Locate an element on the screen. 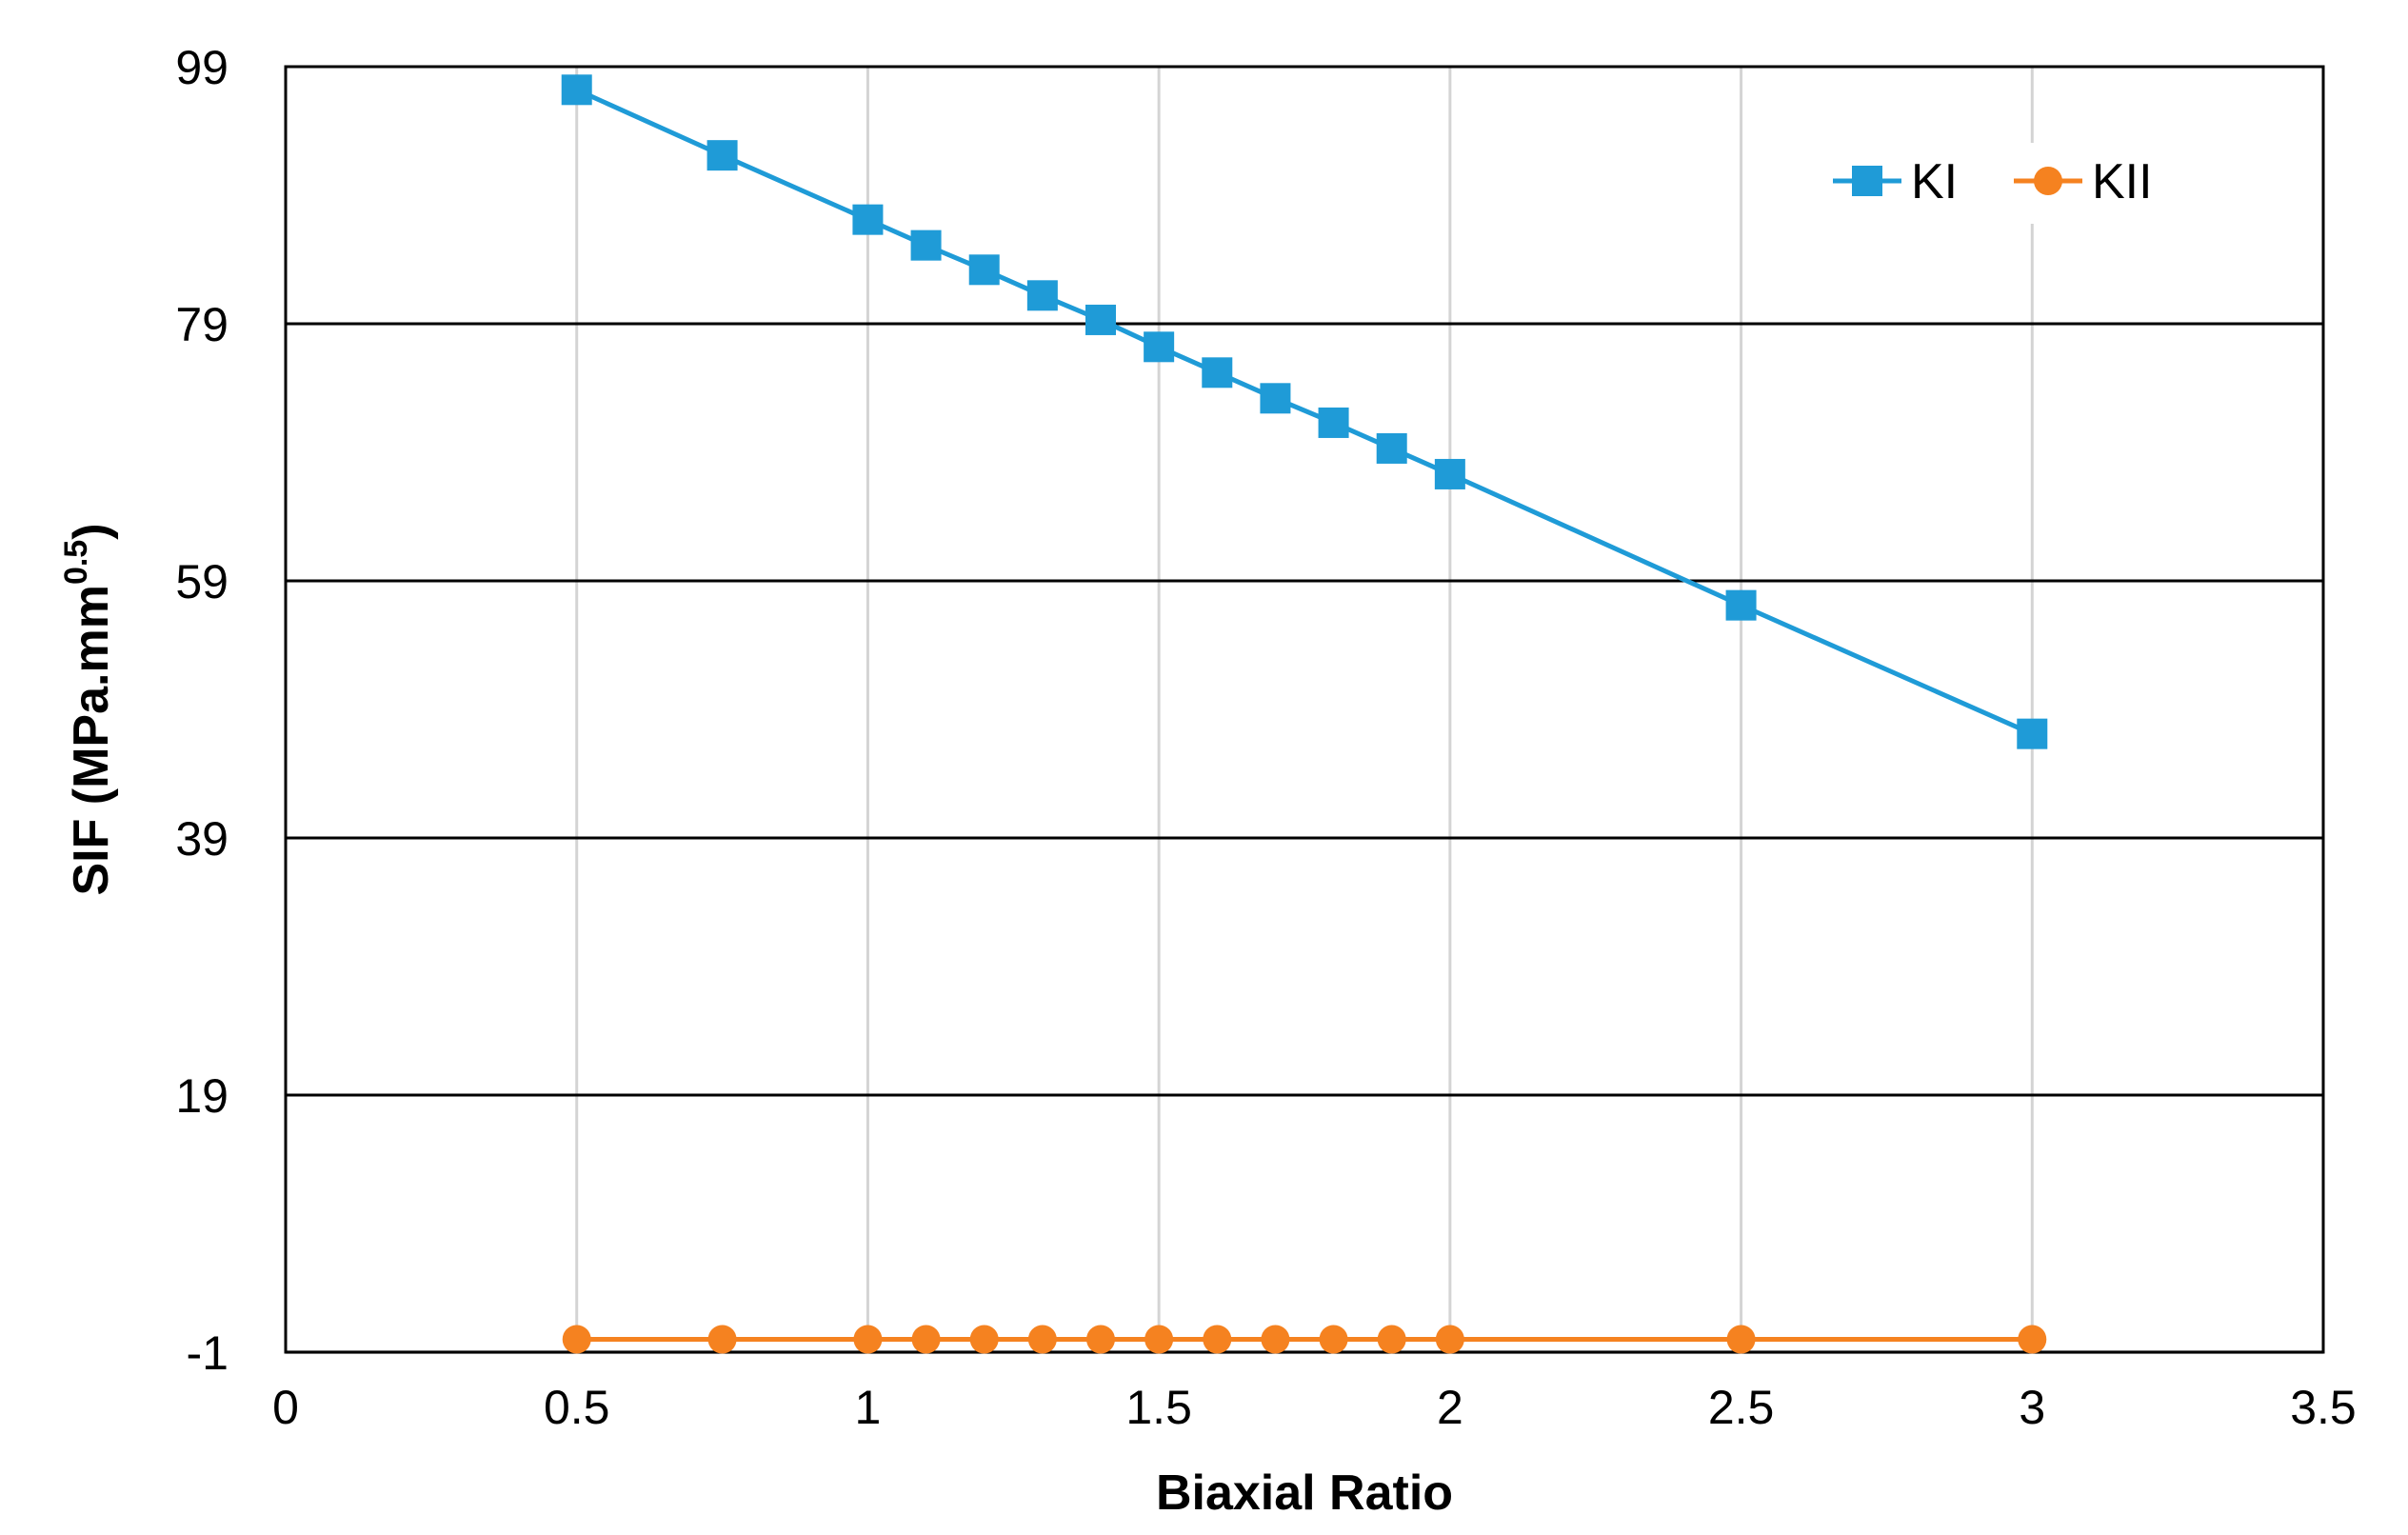 The height and width of the screenshot is (1535, 2408). x-tick-label: 0 is located at coordinates (285, 1407).